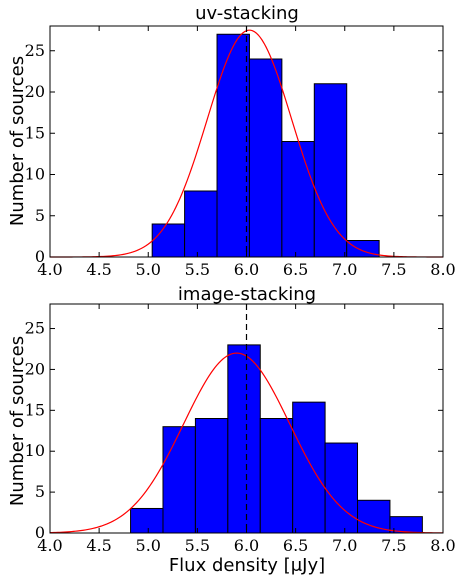 The width and height of the screenshot is (463, 581). What do you see at coordinates (247, 294) in the screenshot?
I see `panel-title: image-stacking` at bounding box center [247, 294].